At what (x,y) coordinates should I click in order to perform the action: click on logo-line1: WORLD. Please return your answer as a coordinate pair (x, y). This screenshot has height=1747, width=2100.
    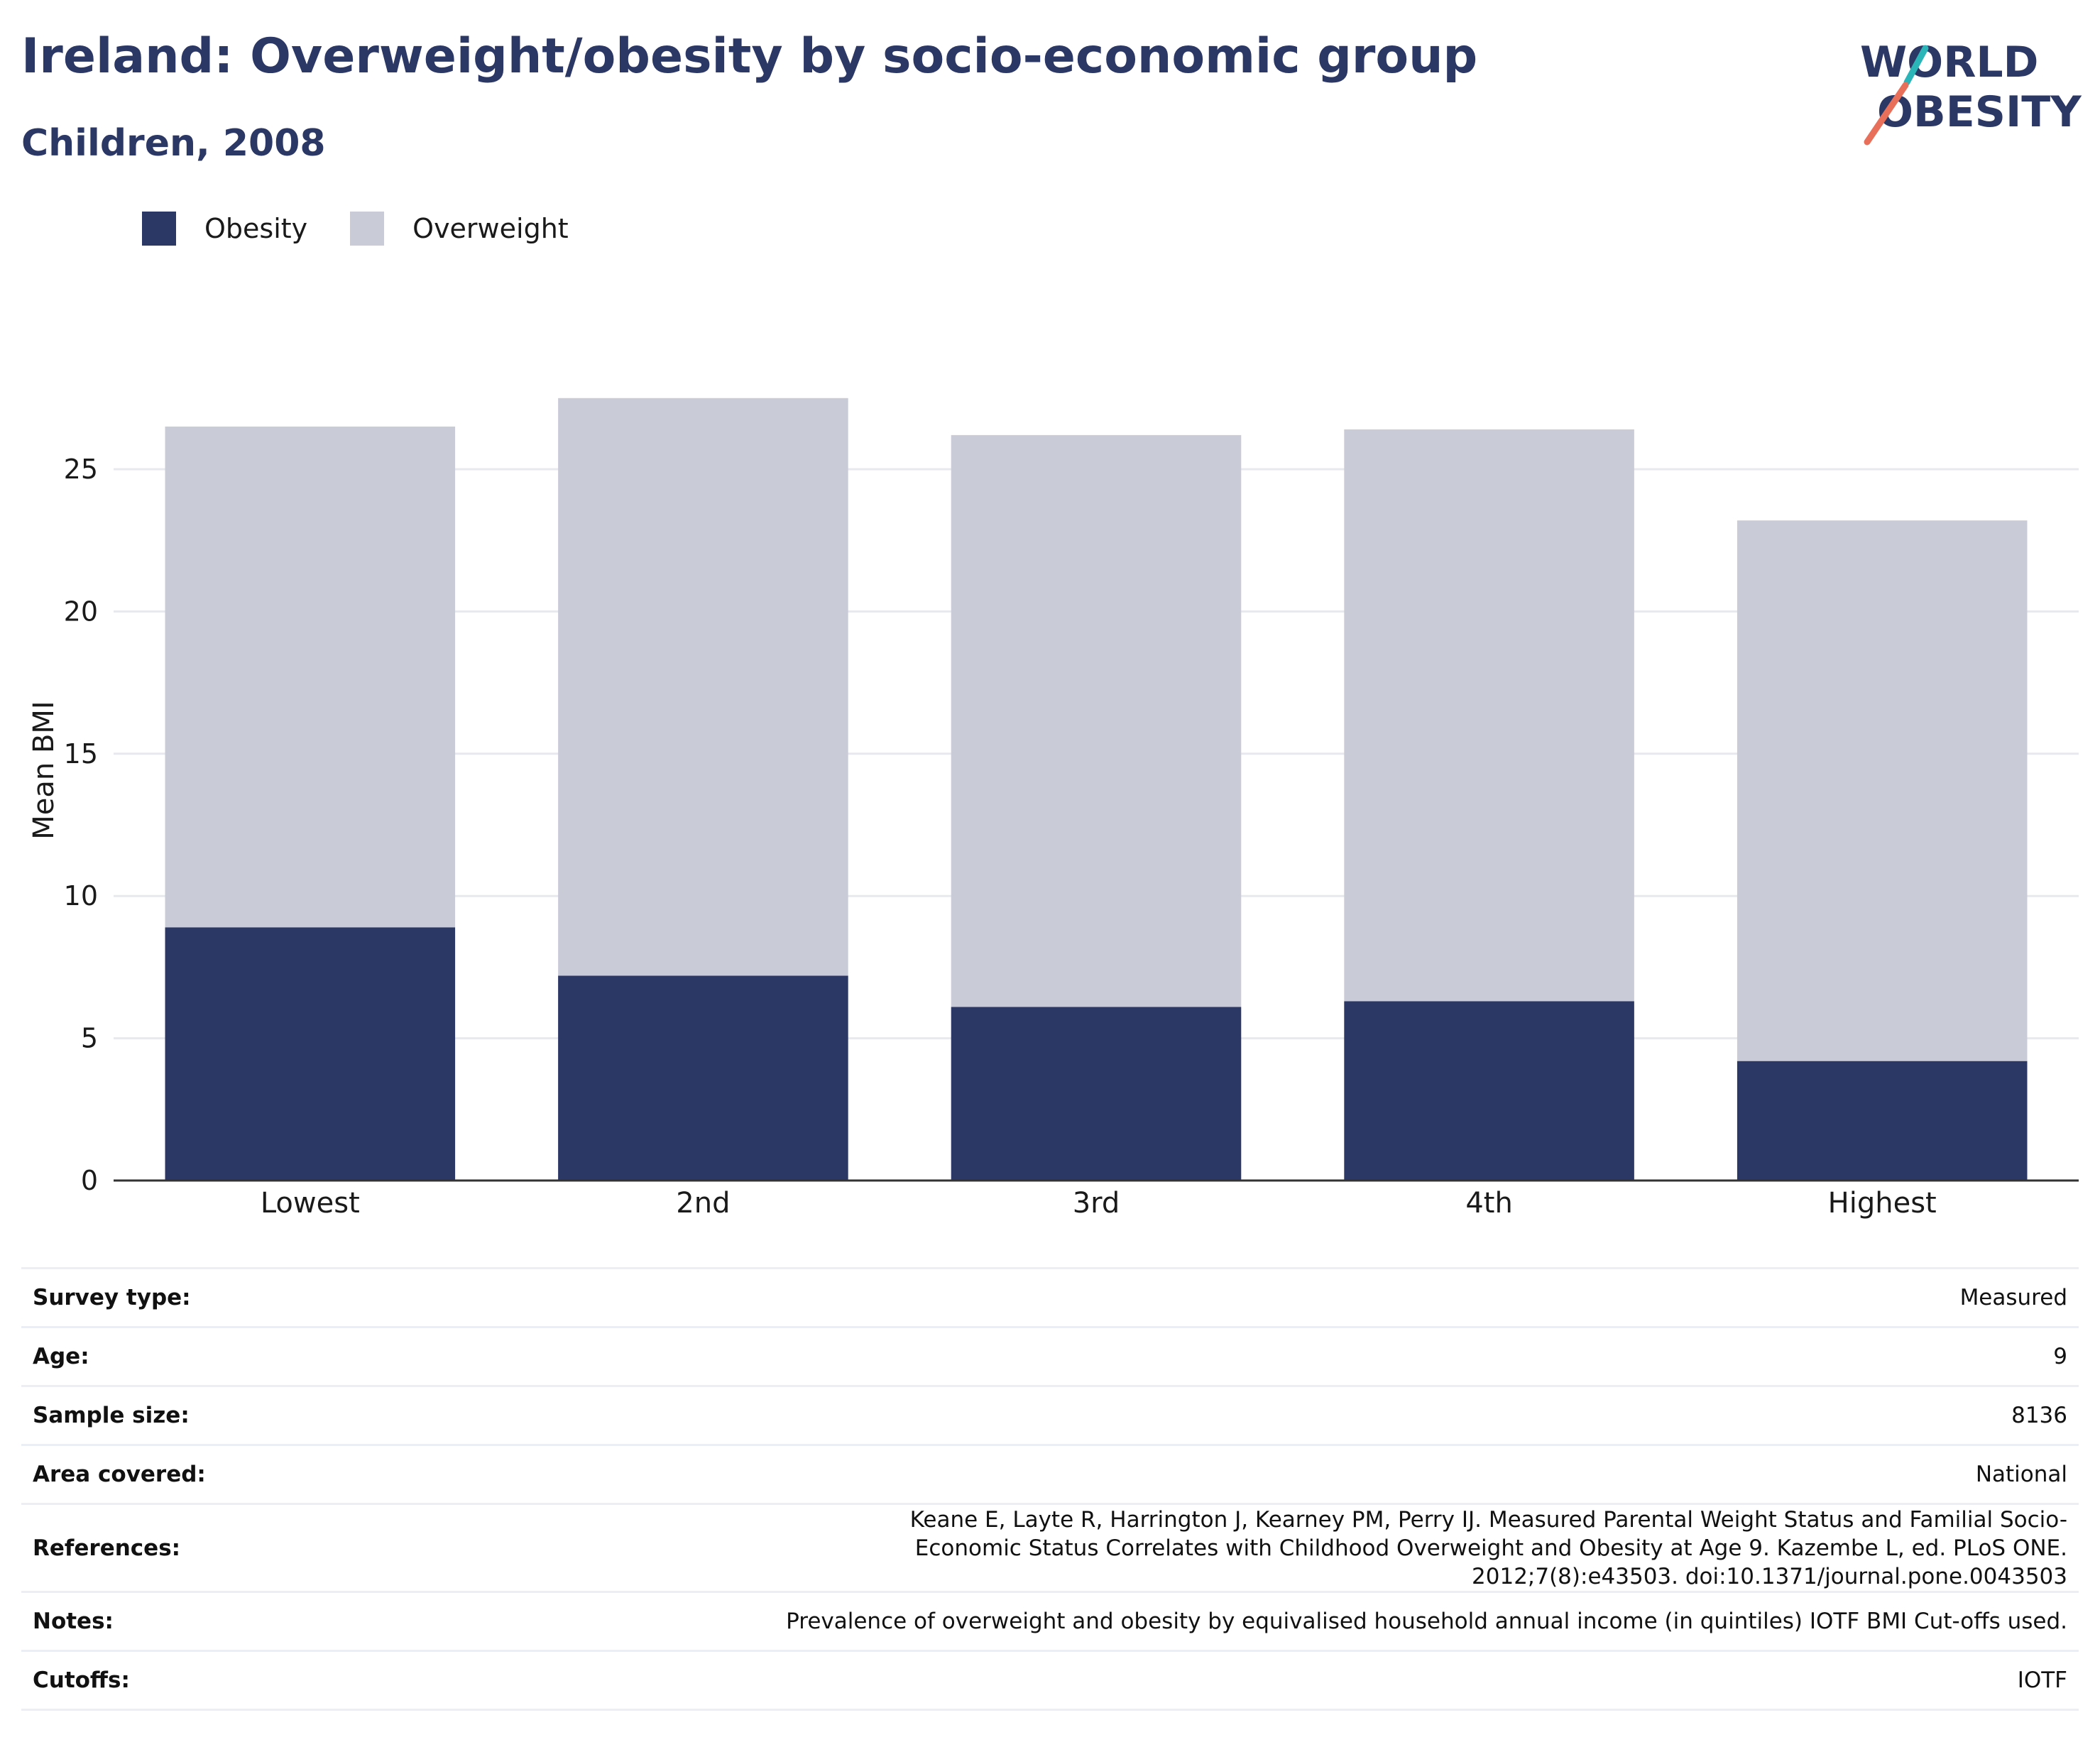
    Looking at the image, I should click on (1949, 62).